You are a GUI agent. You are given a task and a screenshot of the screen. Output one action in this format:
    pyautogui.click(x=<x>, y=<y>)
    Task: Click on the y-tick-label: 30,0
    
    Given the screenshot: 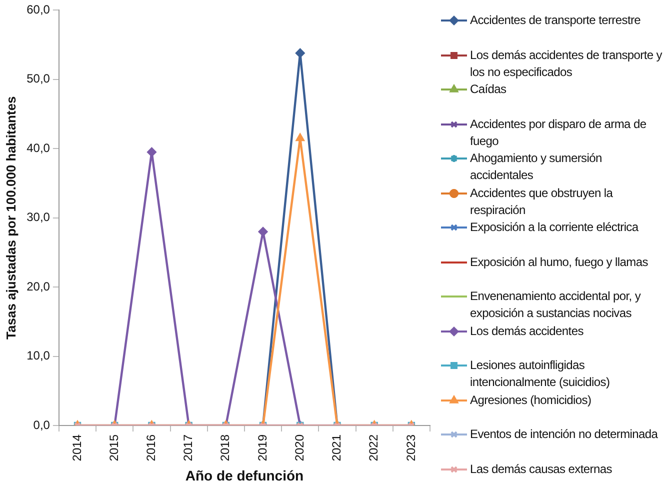 What is the action you would take?
    pyautogui.click(x=38, y=217)
    